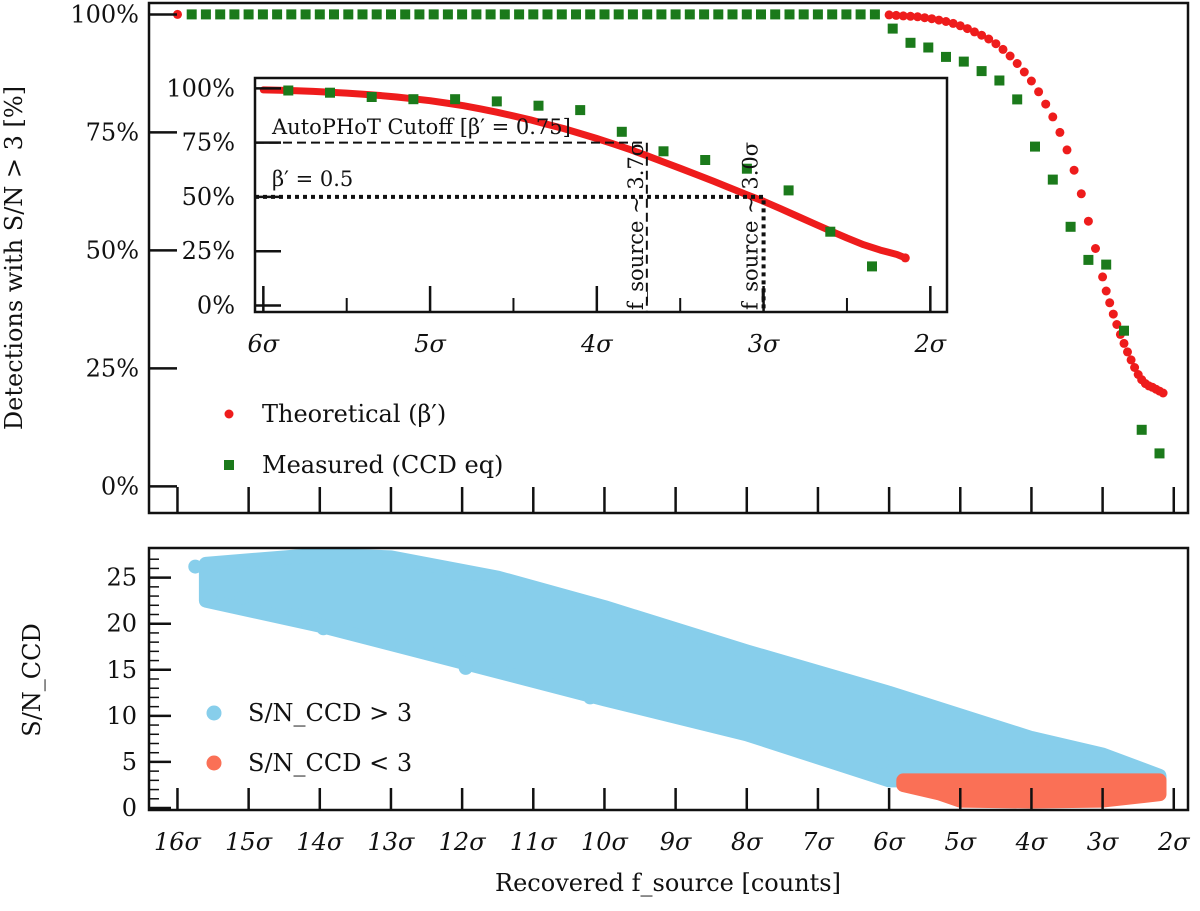 The height and width of the screenshot is (911, 1200). Describe the element at coordinates (312, 179) in the screenshot. I see `inset-half-label: β′ = 0.5` at that location.